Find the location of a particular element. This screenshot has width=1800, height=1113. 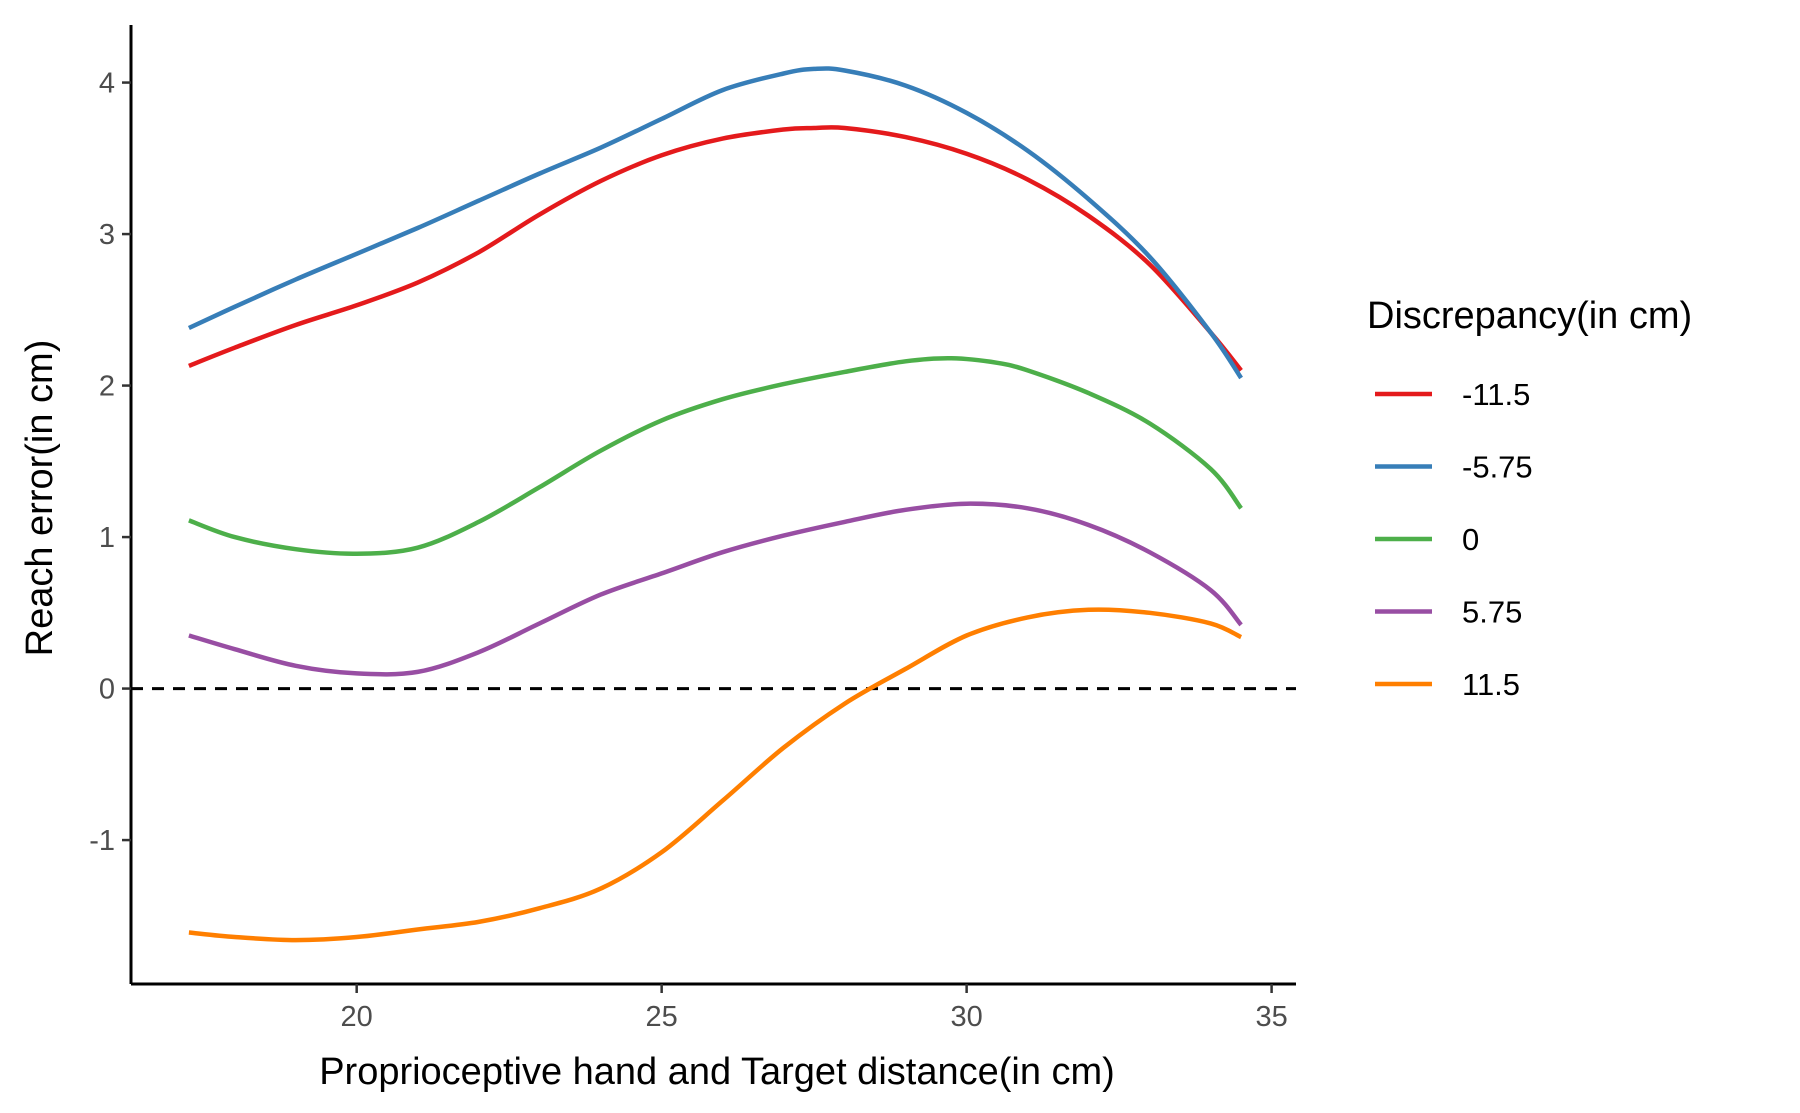

y-tick-label: 4 is located at coordinates (107, 84).